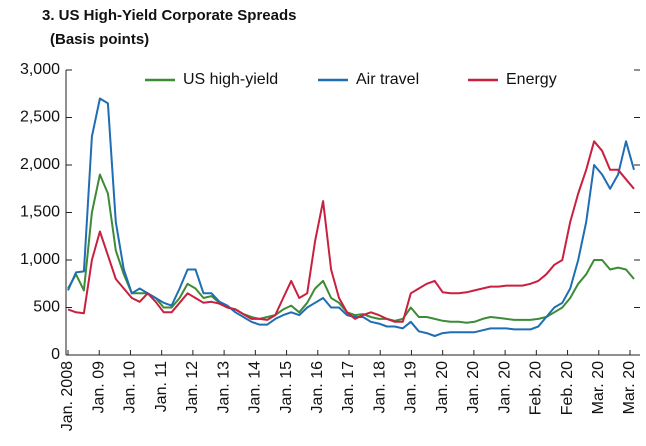 The image size is (646, 446). What do you see at coordinates (348, 387) in the screenshot?
I see `x-tick-label: Jan. 17` at bounding box center [348, 387].